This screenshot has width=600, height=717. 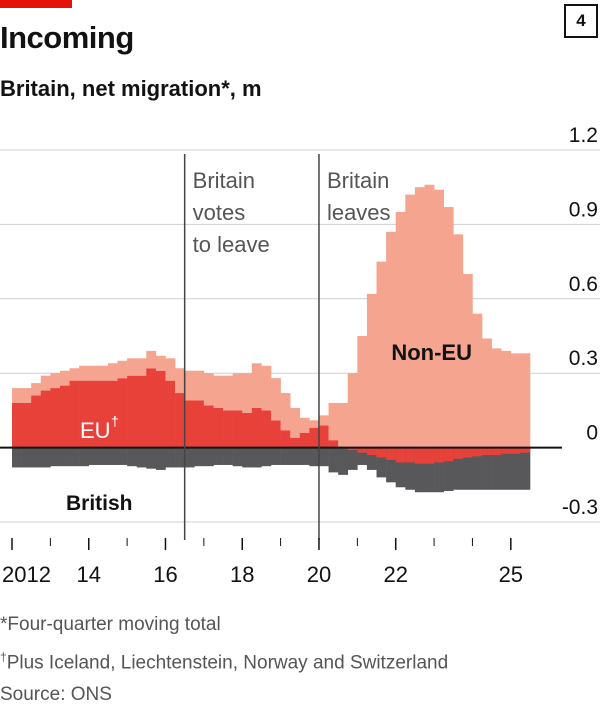 I want to click on chart-number-badge: 4, so click(x=581, y=21).